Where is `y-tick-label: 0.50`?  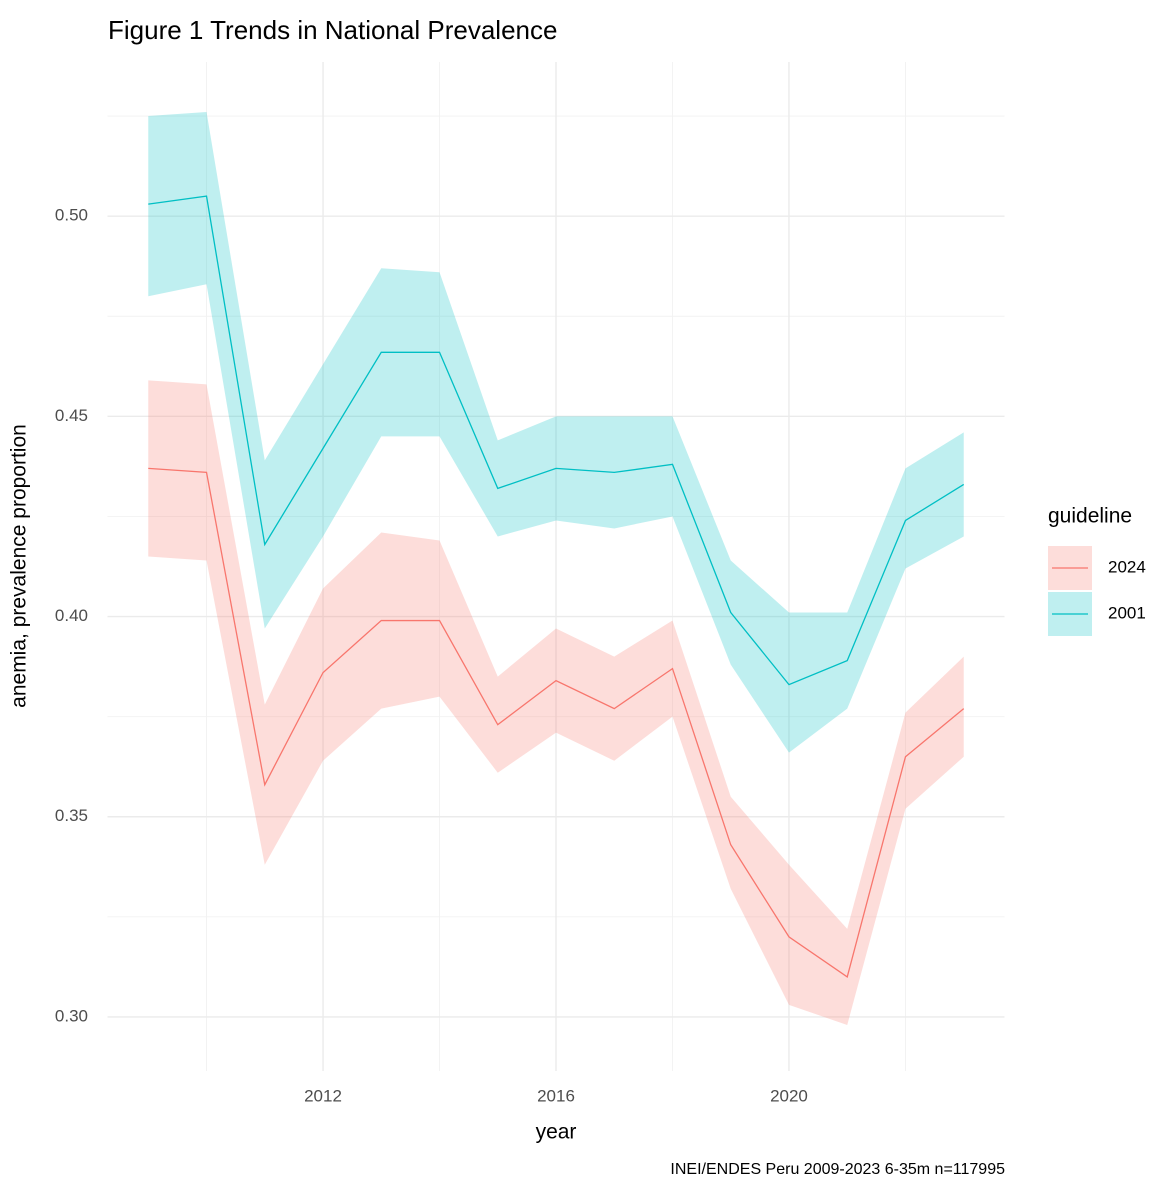 y-tick-label: 0.50 is located at coordinates (71, 215).